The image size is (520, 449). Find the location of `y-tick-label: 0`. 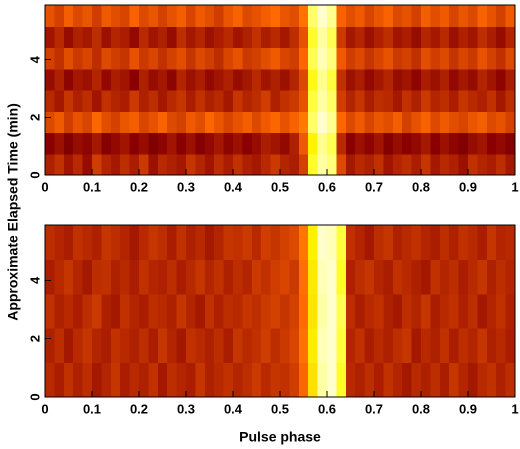

y-tick-label: 0 is located at coordinates (34, 396).